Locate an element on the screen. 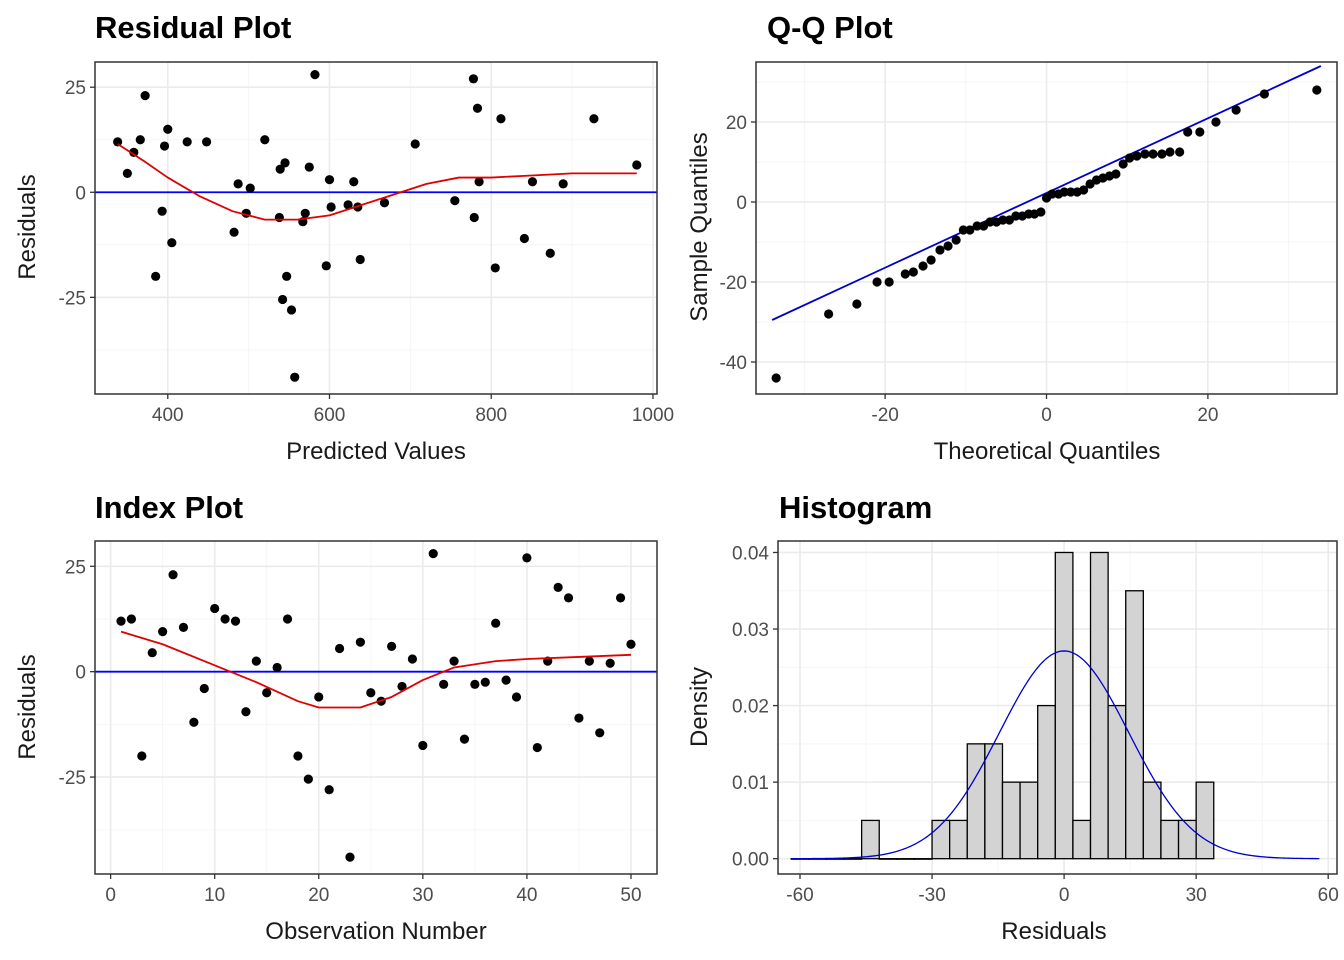  chart-residual-y-tick-label: 0 is located at coordinates (80, 193).